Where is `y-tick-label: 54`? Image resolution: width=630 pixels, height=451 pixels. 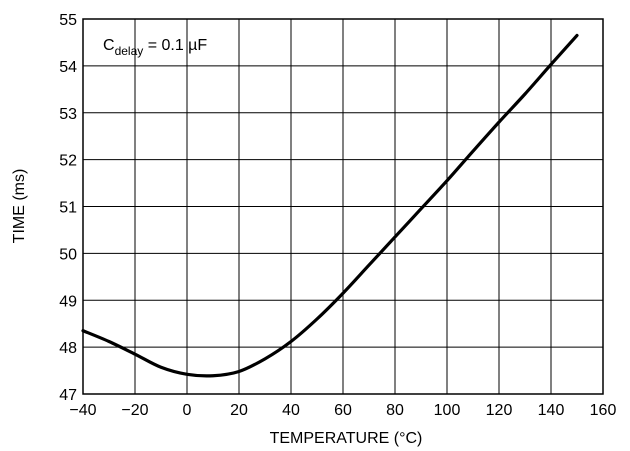 y-tick-label: 54 is located at coordinates (68, 67).